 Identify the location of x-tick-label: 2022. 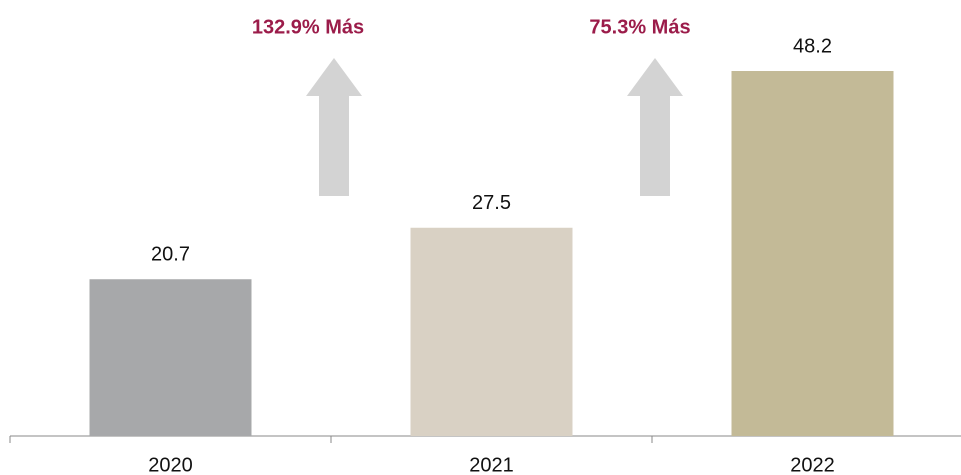
(812, 464).